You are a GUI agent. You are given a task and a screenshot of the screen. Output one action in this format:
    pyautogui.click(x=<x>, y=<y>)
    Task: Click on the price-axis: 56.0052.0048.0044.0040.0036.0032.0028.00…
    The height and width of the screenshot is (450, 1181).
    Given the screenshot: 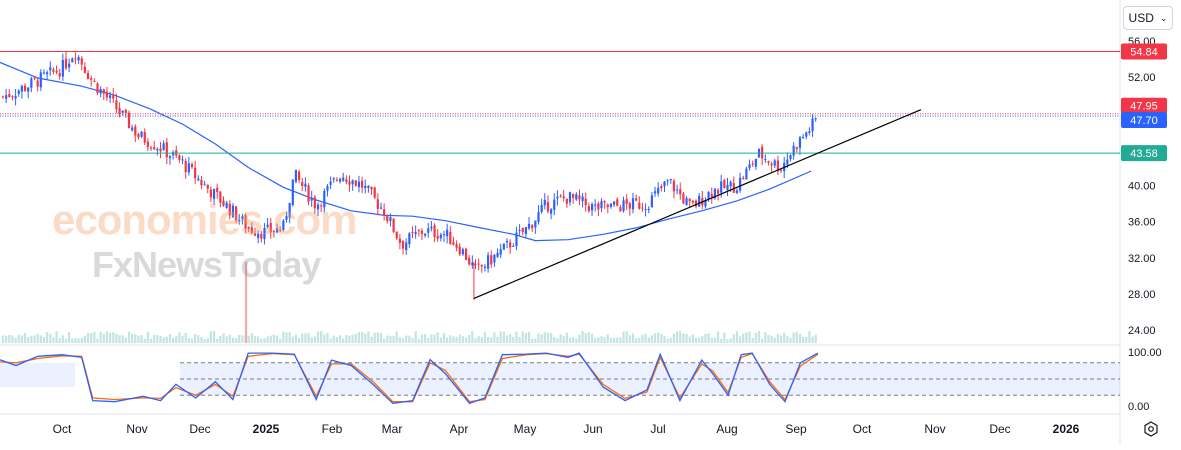 What is the action you would take?
    pyautogui.click(x=1142, y=186)
    